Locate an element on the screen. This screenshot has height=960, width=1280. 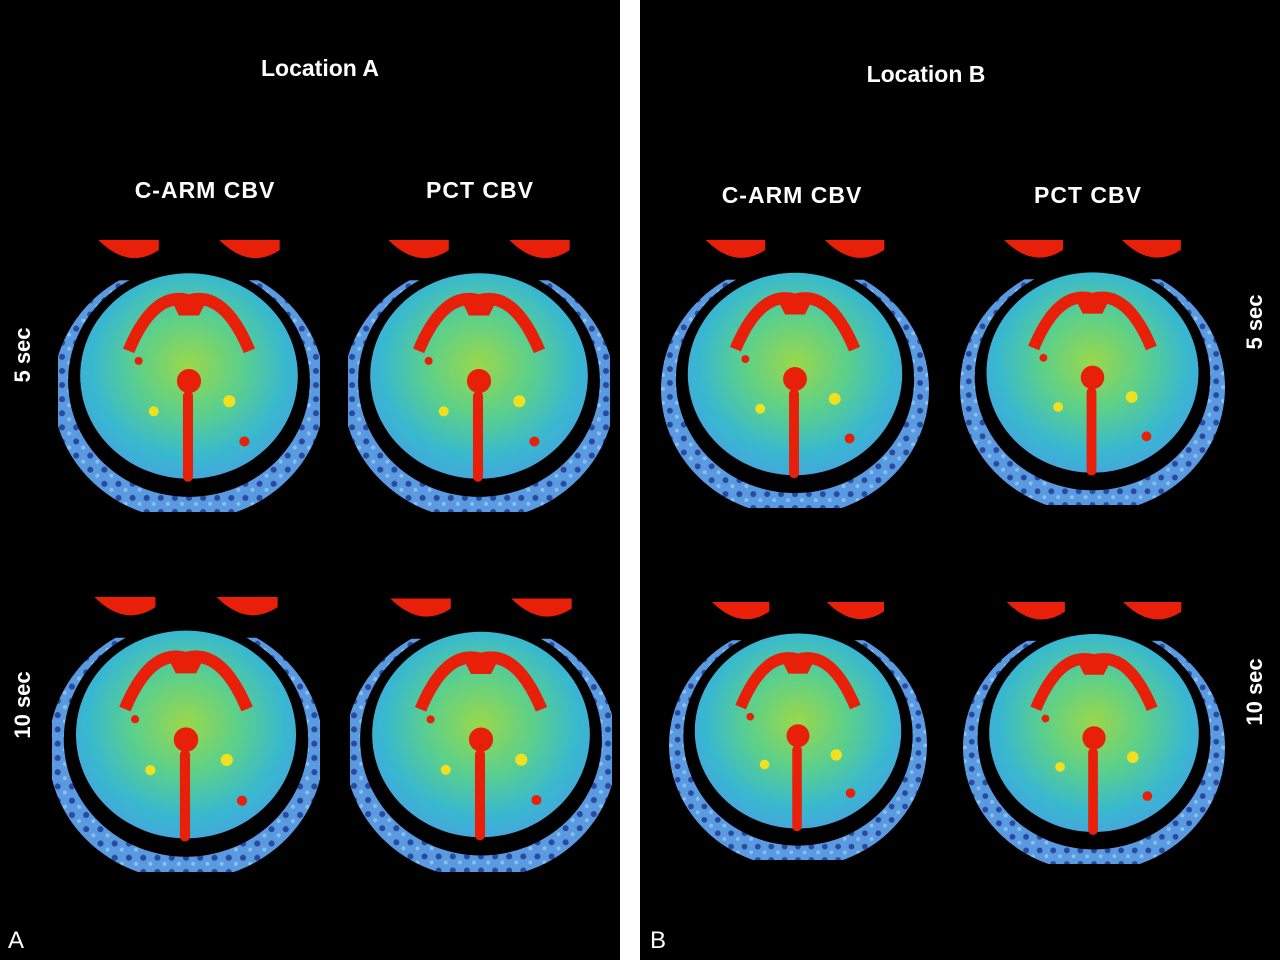
panel-letter: B is located at coordinates (658, 940).